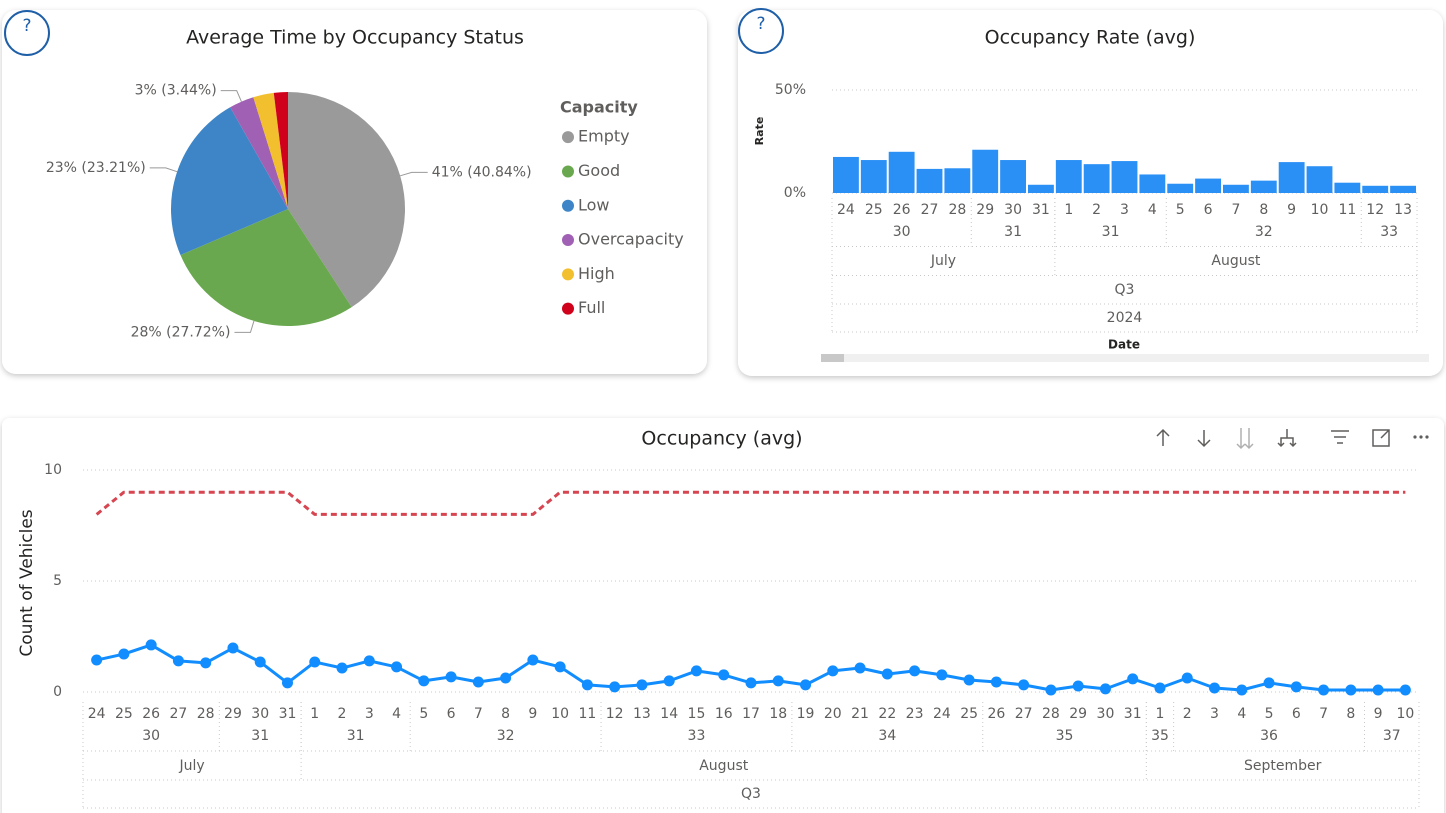  I want to click on legend-label: Overcapacity, so click(631, 239).